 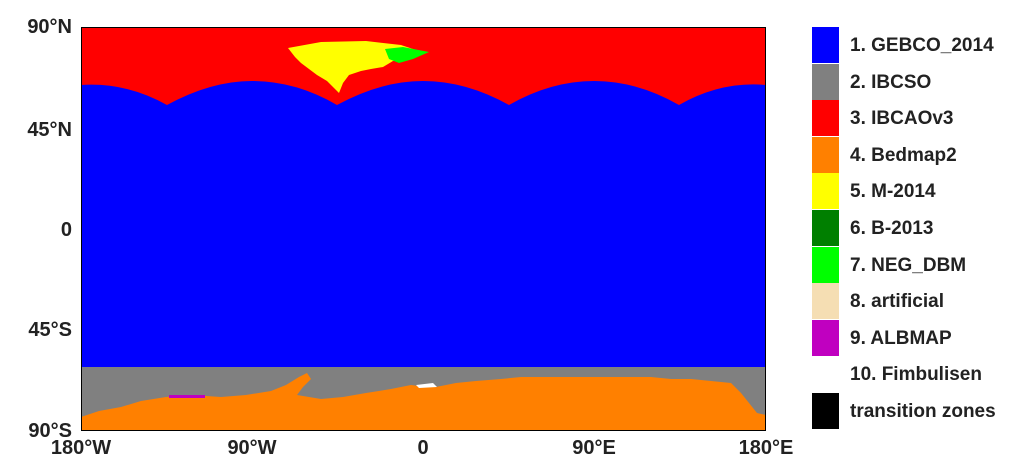 I want to click on legend-label: 2. IBCSO, so click(x=891, y=82).